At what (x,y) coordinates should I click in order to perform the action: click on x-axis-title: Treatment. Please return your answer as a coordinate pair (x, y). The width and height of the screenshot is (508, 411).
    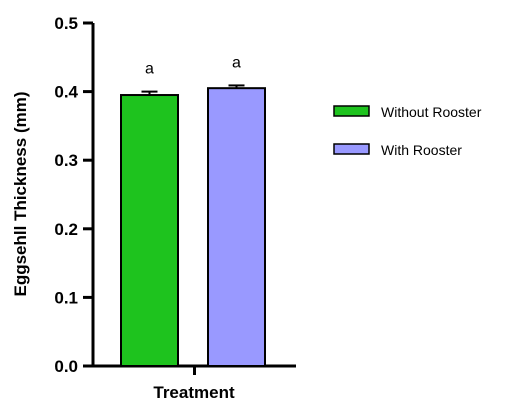
    Looking at the image, I should click on (194, 392).